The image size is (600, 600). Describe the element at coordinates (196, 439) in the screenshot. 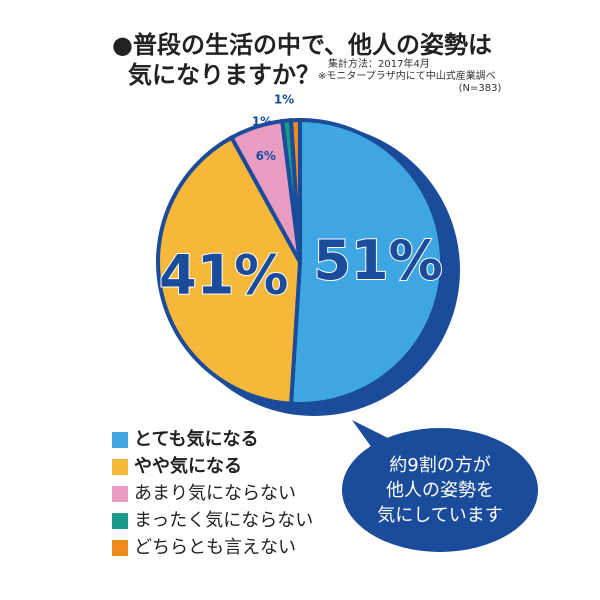

I see `legend-label: とても気になる` at that location.